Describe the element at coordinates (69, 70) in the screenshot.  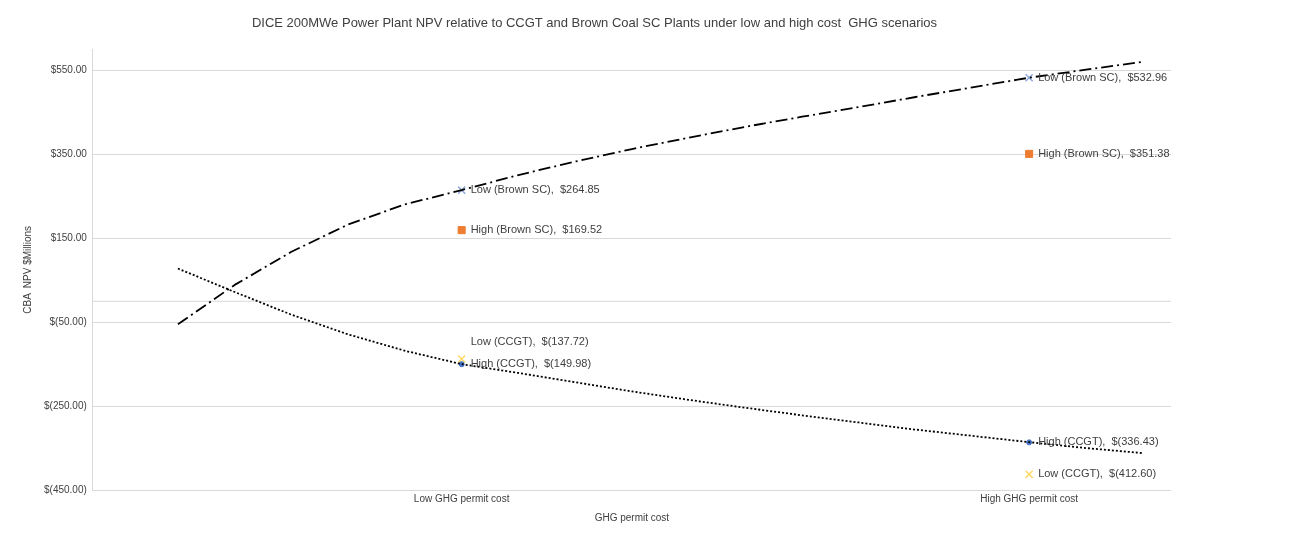
I see `y-tick-label: $550.00` at that location.